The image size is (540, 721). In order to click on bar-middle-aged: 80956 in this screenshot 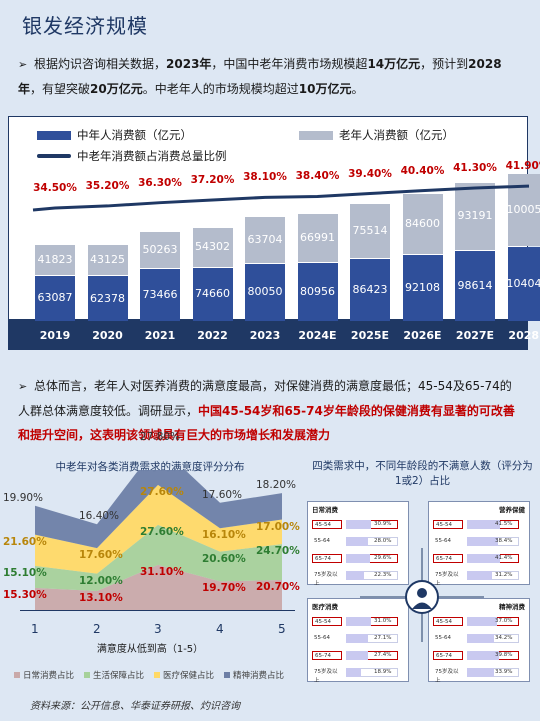, I will do `click(317, 292)`.